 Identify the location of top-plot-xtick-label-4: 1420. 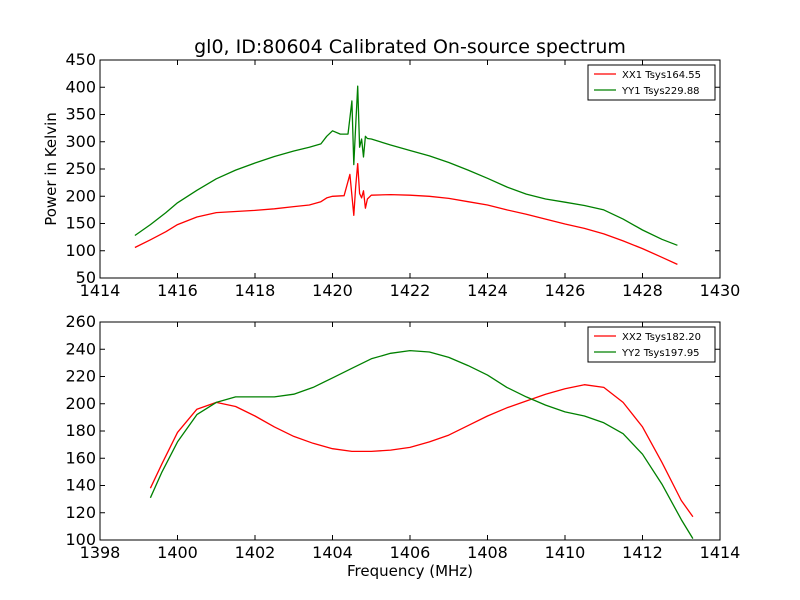
(332, 290).